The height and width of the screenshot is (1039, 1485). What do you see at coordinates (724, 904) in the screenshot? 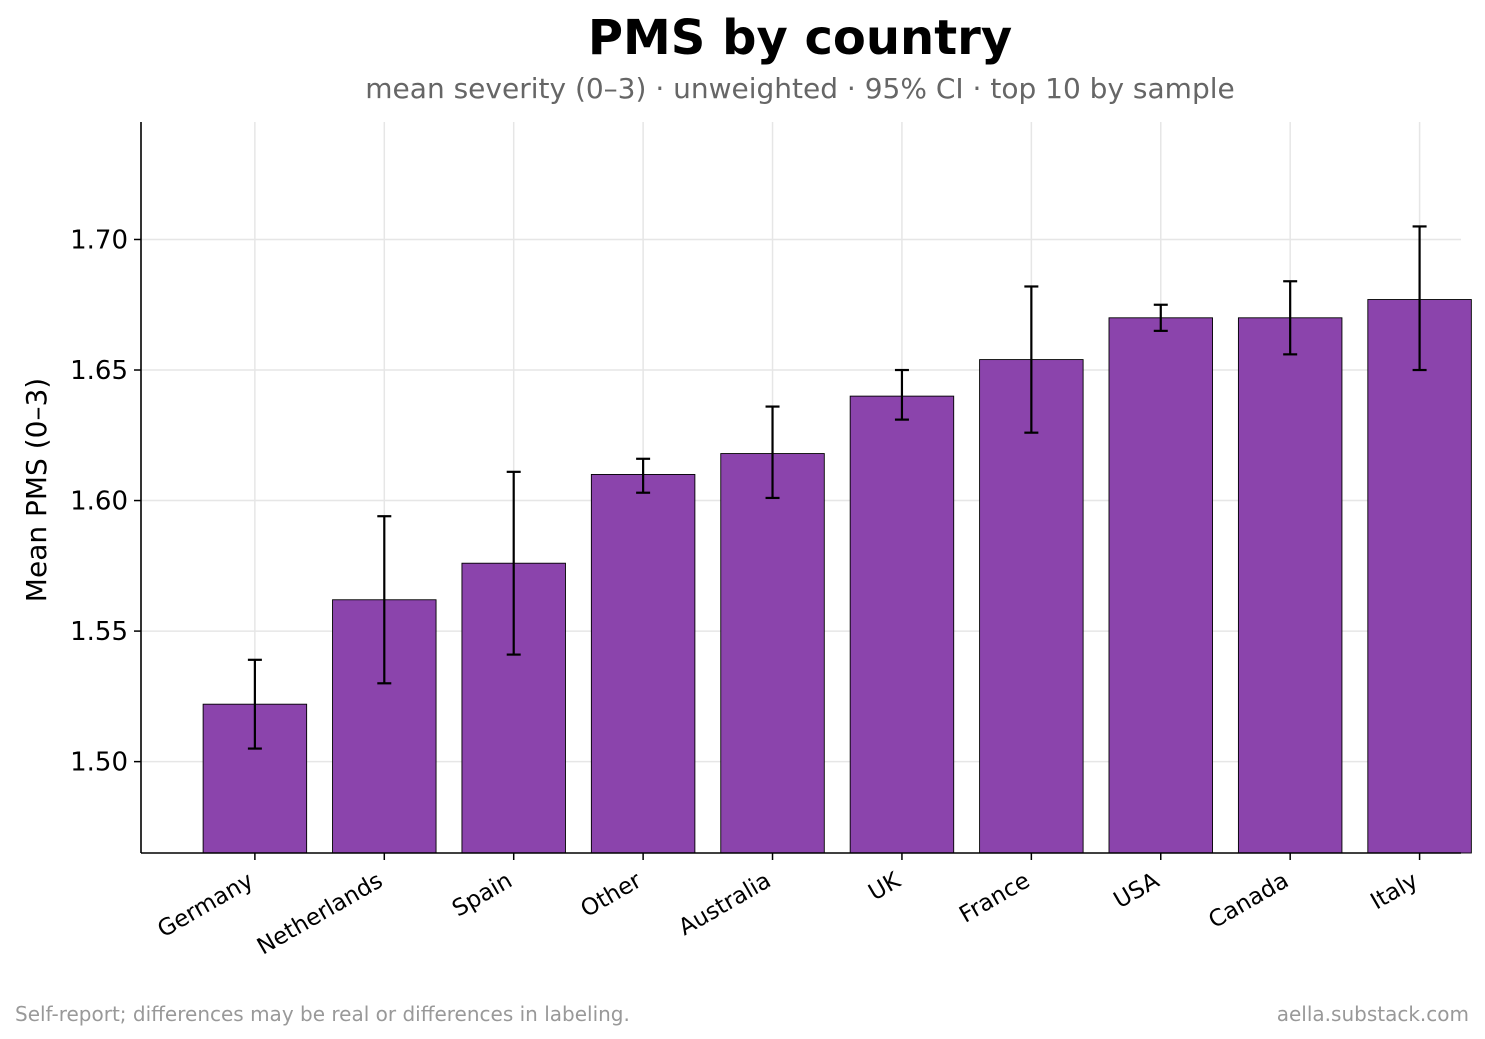
I see `x-tick-label: Australia` at bounding box center [724, 904].